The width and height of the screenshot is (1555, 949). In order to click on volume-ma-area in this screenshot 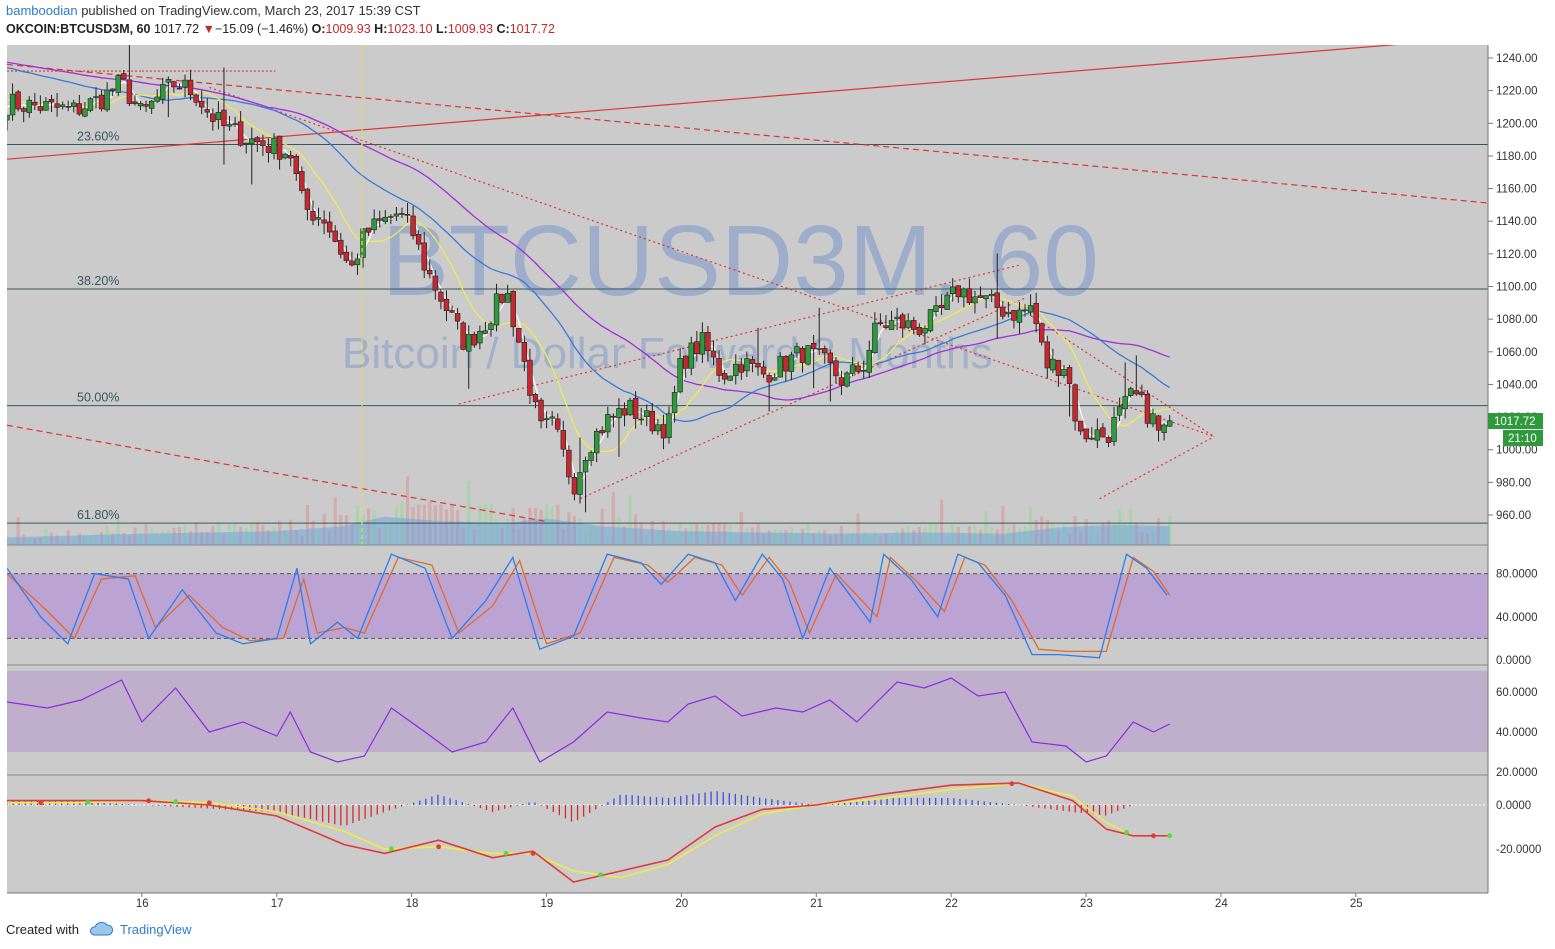, I will do `click(588, 530)`.